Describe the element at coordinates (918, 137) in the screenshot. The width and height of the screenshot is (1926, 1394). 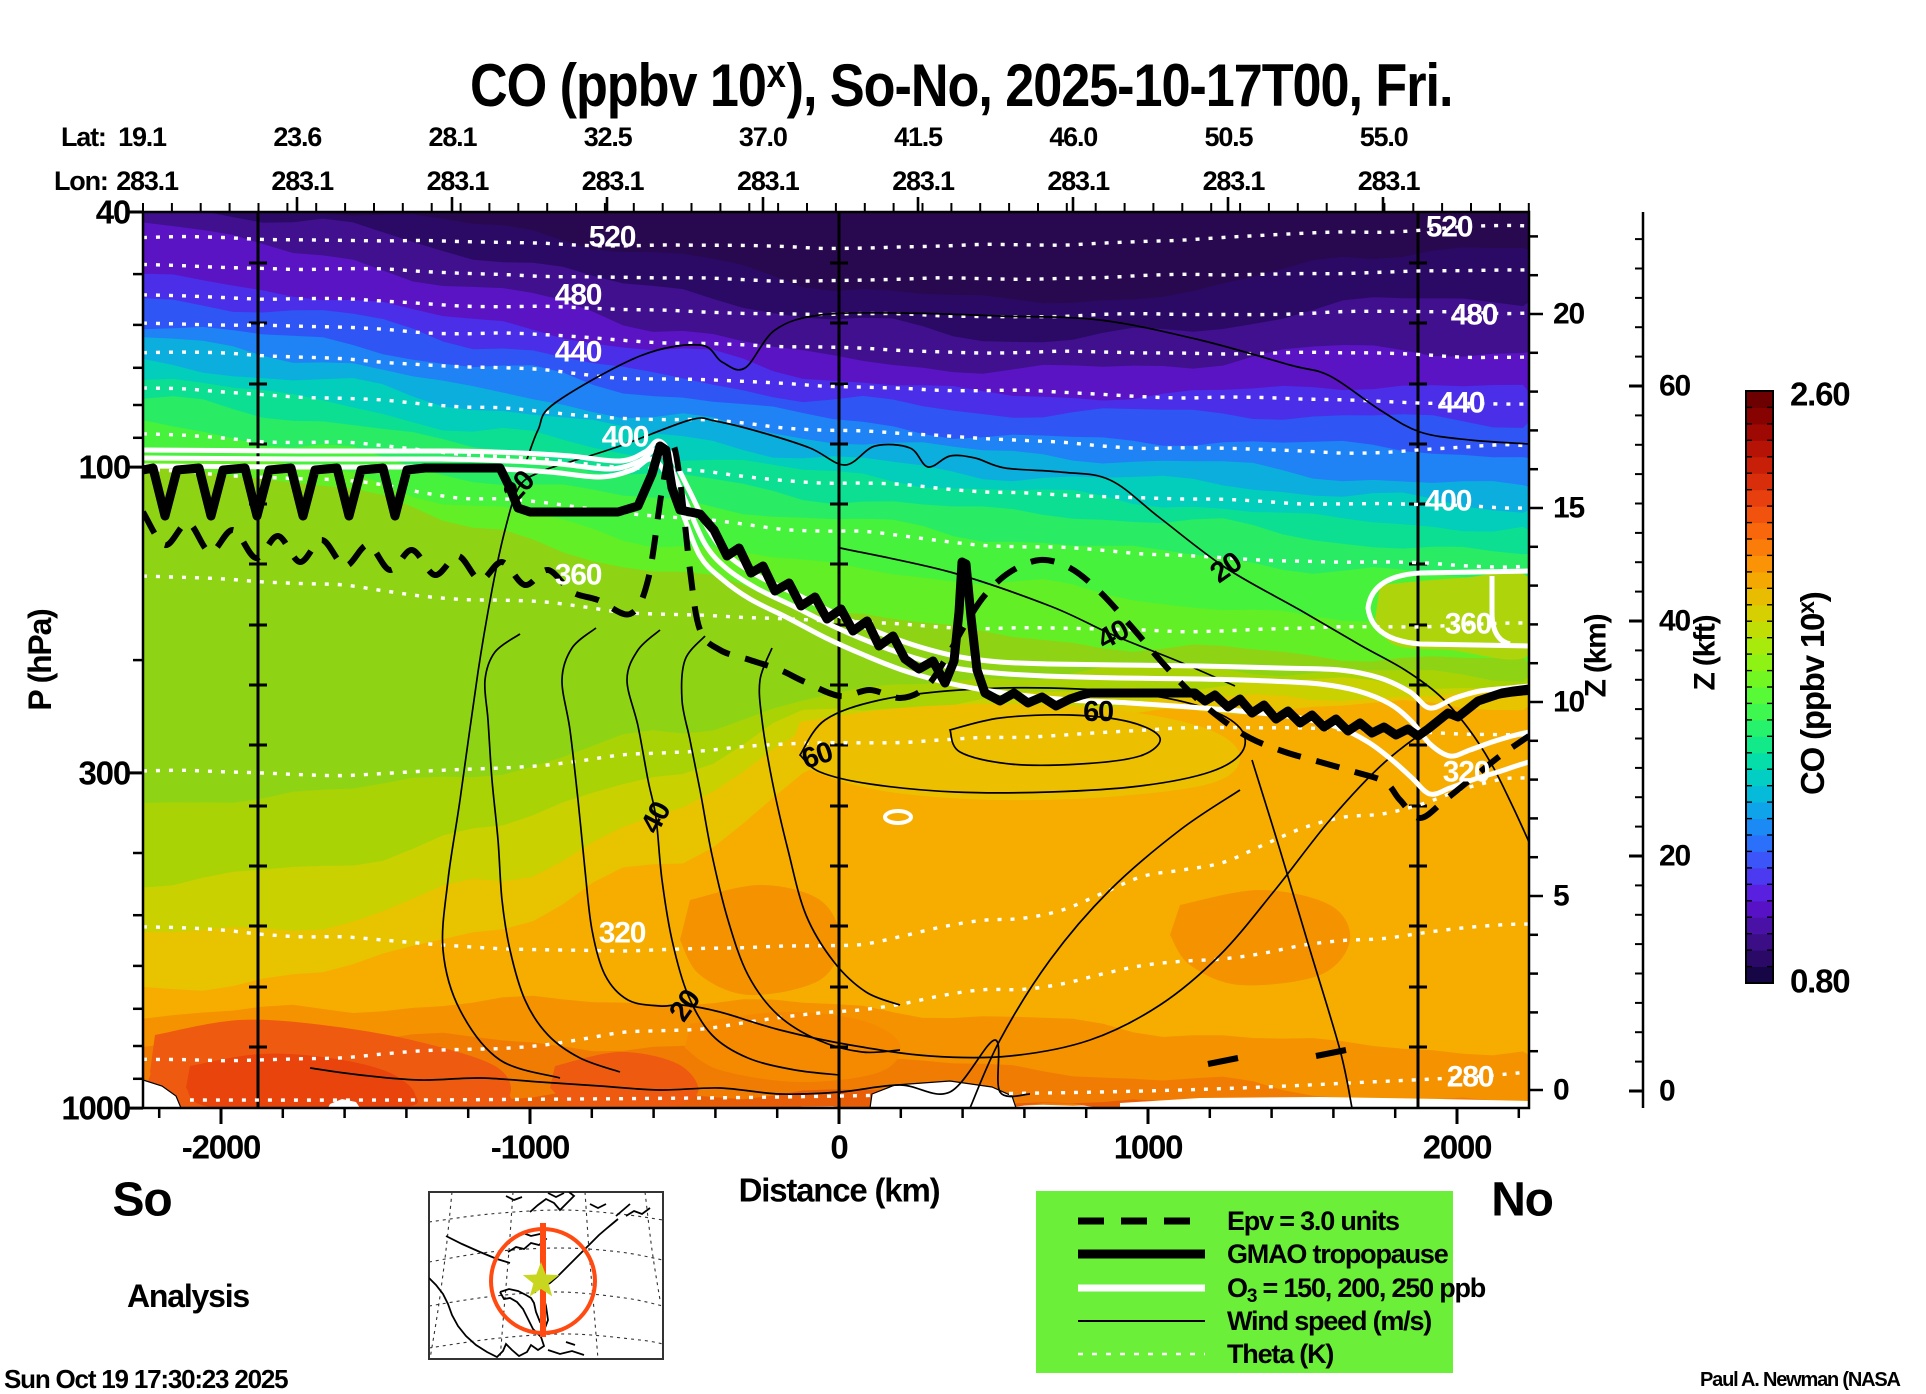
I see `svg-text: 41.5` at that location.